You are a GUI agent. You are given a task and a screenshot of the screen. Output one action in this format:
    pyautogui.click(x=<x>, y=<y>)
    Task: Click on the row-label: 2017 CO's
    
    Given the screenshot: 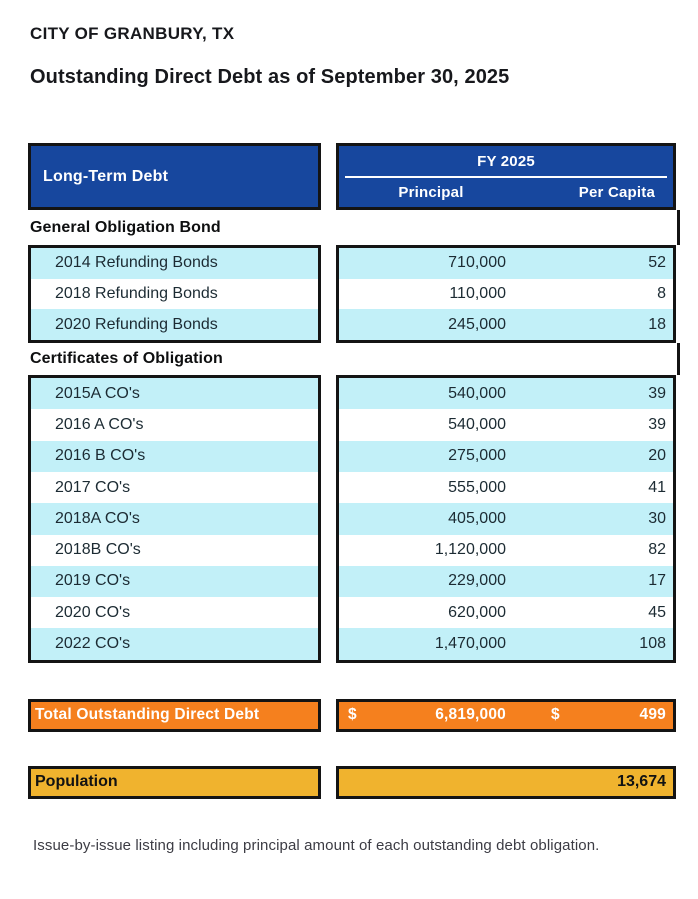 What is the action you would take?
    pyautogui.click(x=93, y=487)
    